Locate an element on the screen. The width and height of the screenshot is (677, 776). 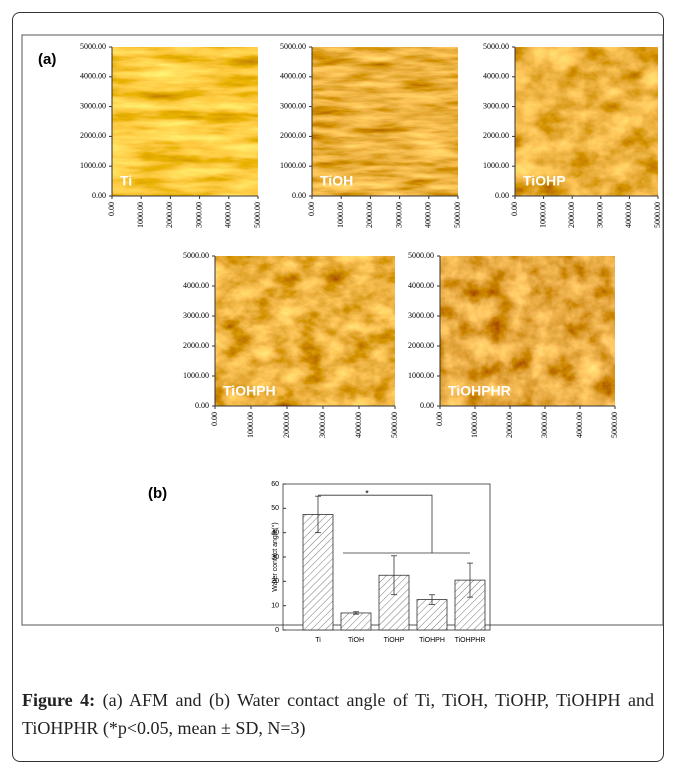
x-tick-label: TiOH is located at coordinates (356, 640).